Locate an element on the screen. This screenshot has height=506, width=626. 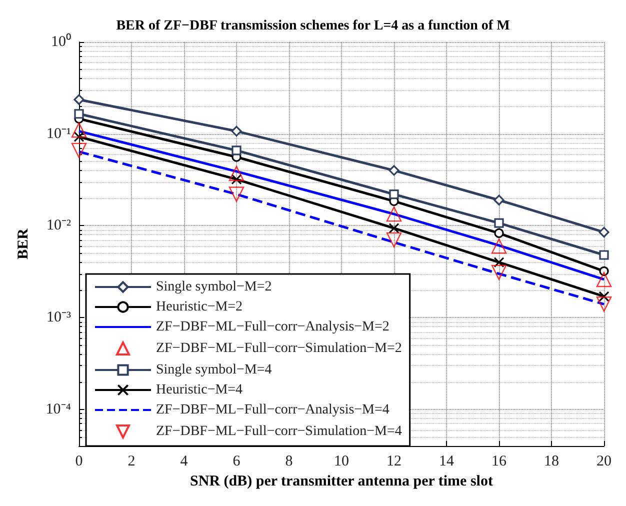
y-tick-label: 10⁰ is located at coordinates (61, 41).